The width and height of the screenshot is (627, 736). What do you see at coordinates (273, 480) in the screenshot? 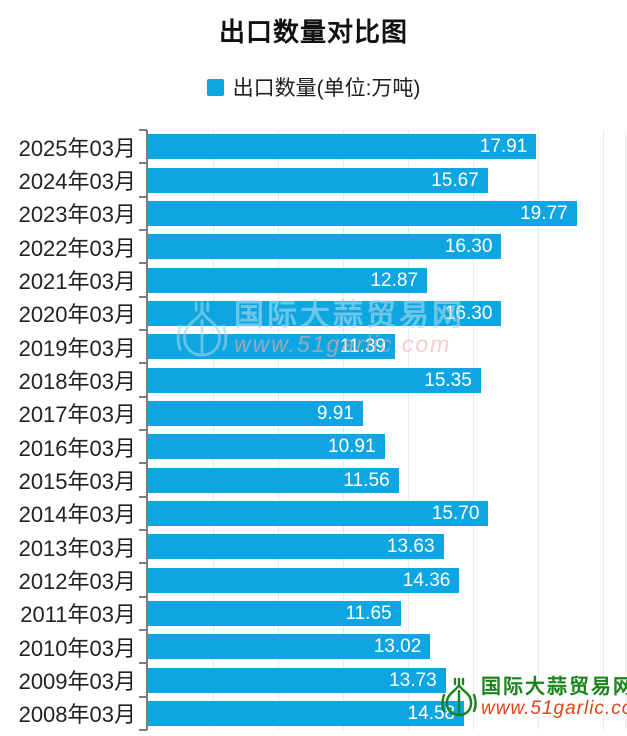
I see `bar-2015年03月: 11.56` at bounding box center [273, 480].